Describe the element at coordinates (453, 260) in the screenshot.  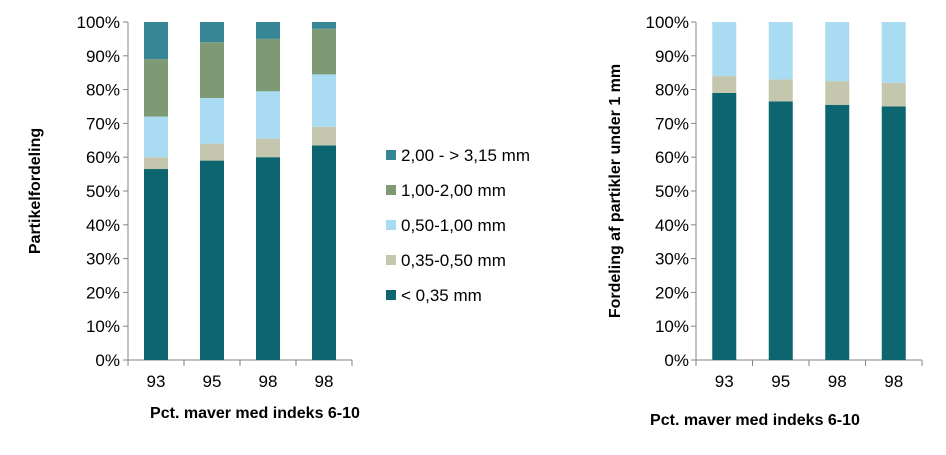
I see `legend-label: 0,35-0,50 mm` at that location.